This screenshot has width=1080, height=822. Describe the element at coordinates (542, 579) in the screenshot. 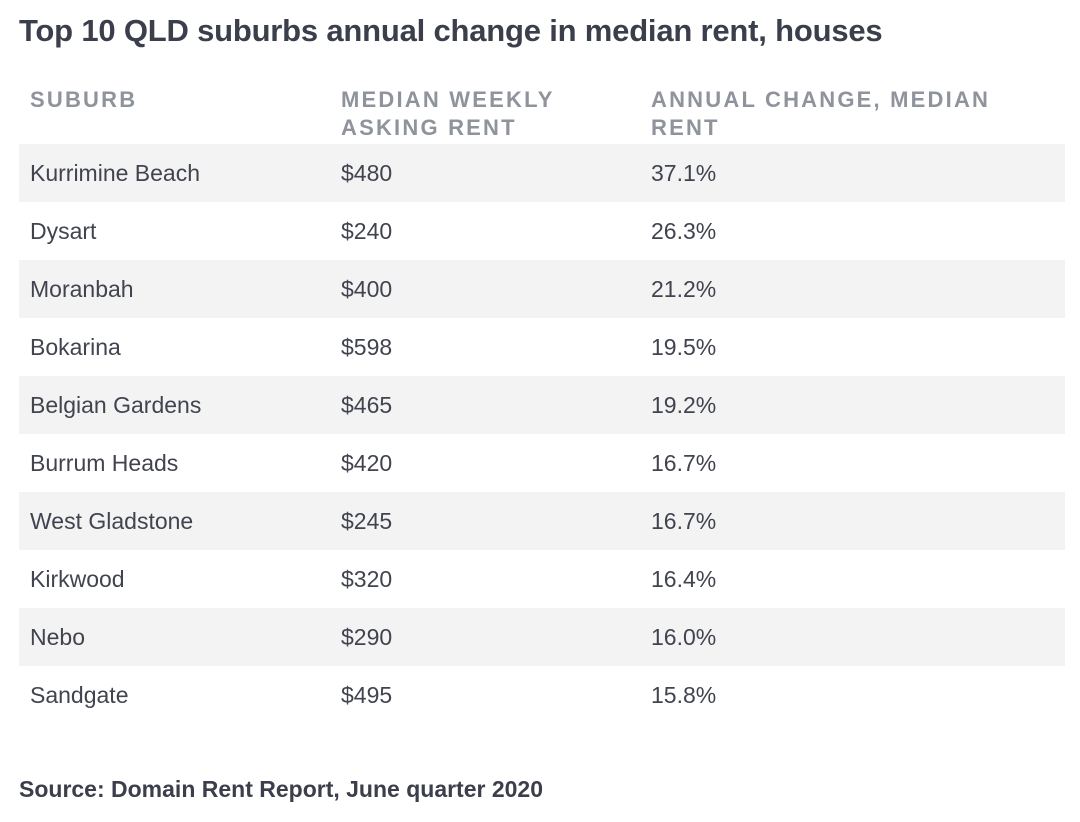

I see `table-row: Kirkwood $320 16.4%` at that location.